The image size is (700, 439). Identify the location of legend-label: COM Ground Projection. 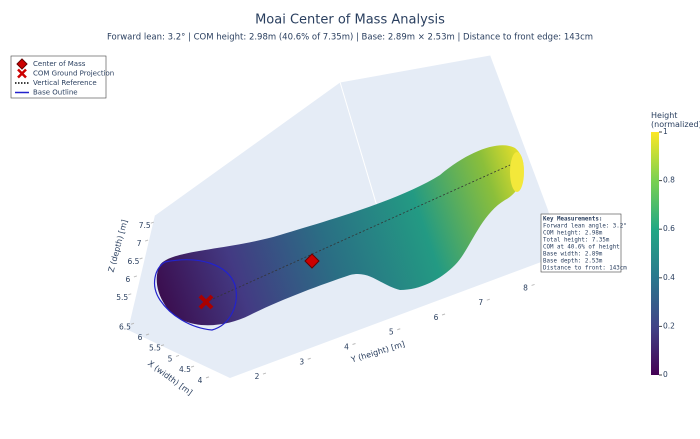
(73, 74).